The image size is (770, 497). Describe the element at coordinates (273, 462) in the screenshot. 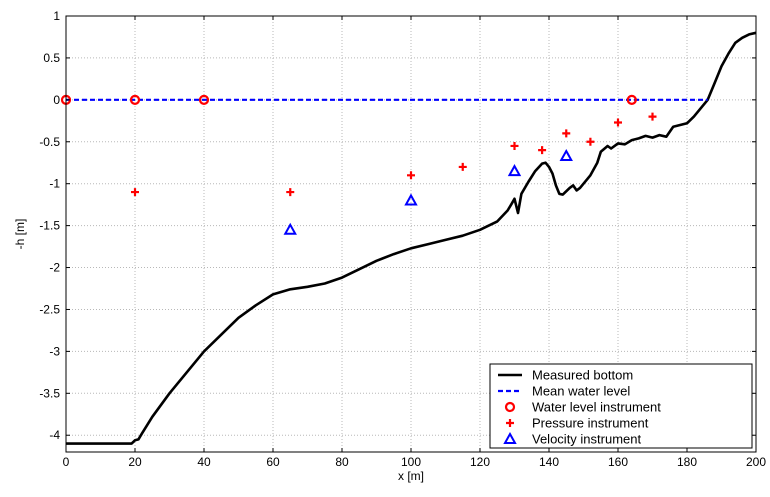

I see `x-tick-label: 60` at that location.